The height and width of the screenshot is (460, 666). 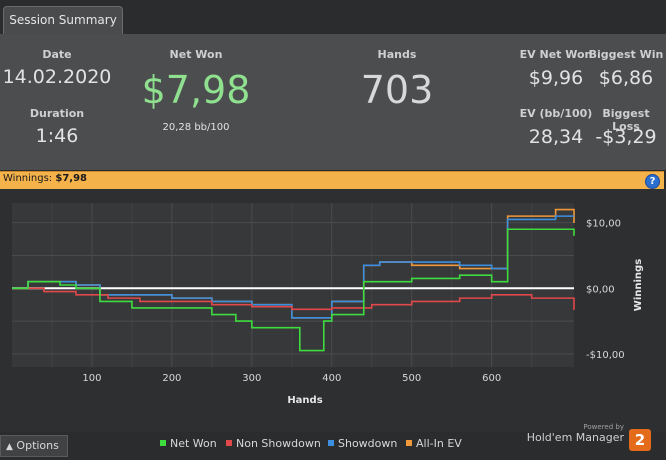 I want to click on legend-net-won: Net Won, so click(x=188, y=443).